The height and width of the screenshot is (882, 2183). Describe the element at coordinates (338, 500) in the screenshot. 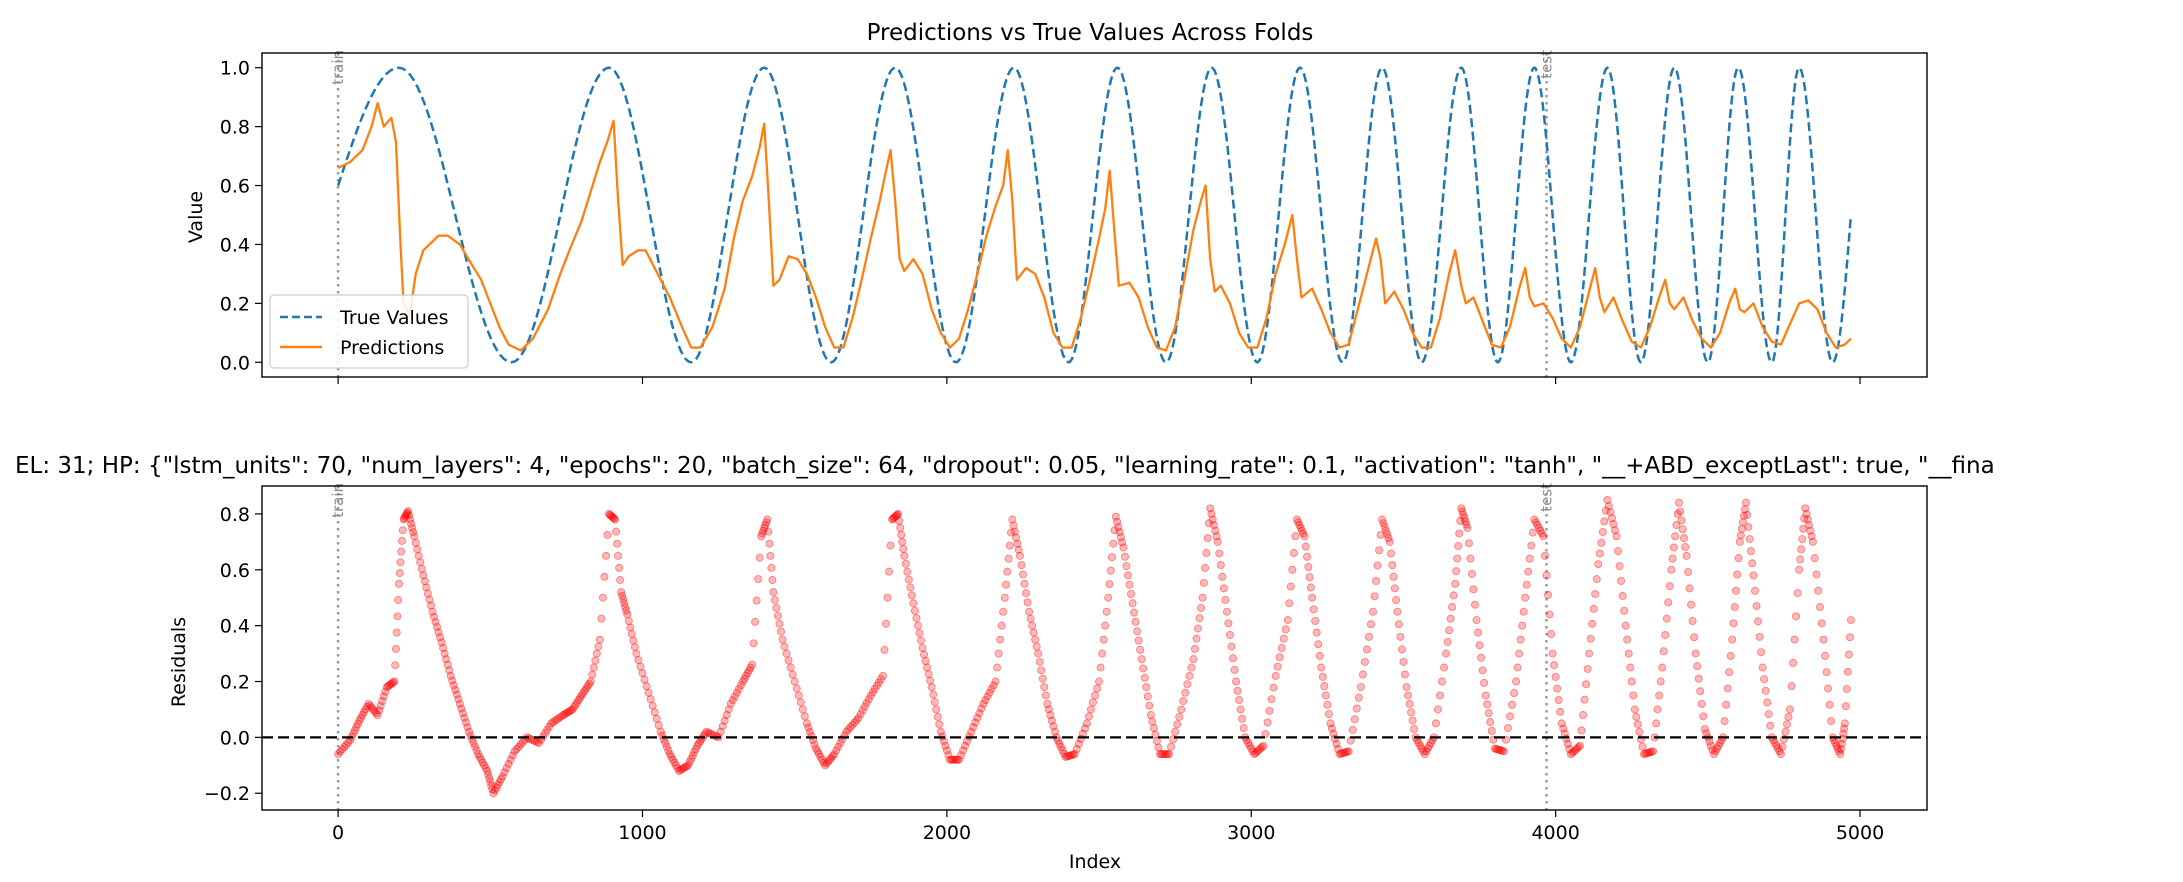

I see `marker-label-train: train` at that location.